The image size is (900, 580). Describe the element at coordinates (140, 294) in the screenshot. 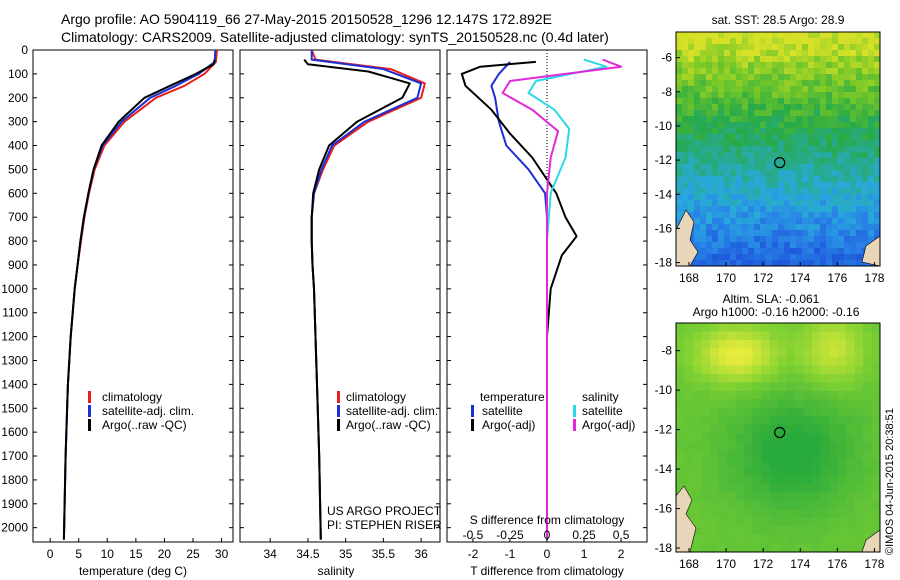

I see `temperature-lines` at that location.